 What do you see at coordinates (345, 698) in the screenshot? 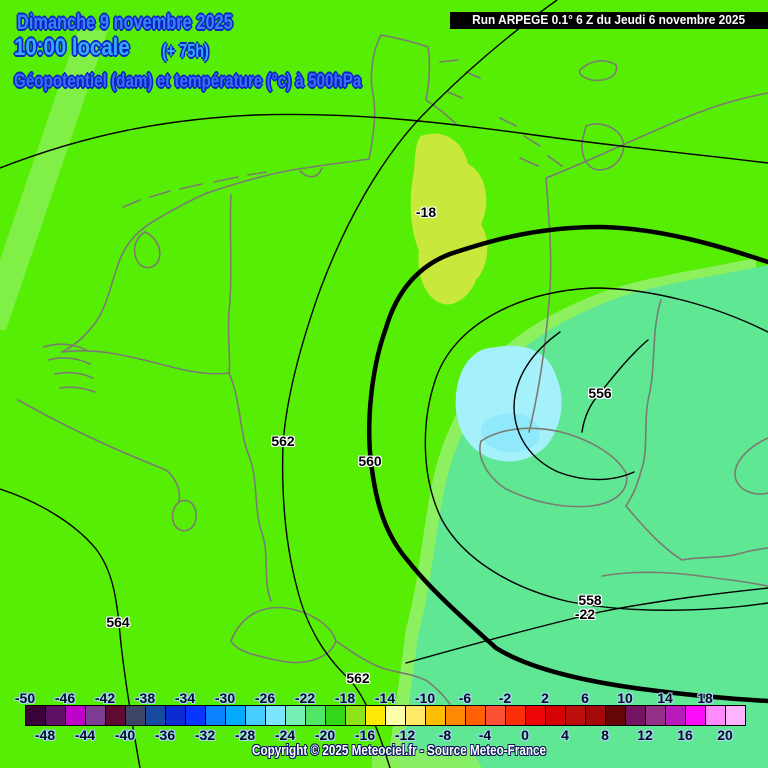
I see `scale-label-top: -18` at bounding box center [345, 698].